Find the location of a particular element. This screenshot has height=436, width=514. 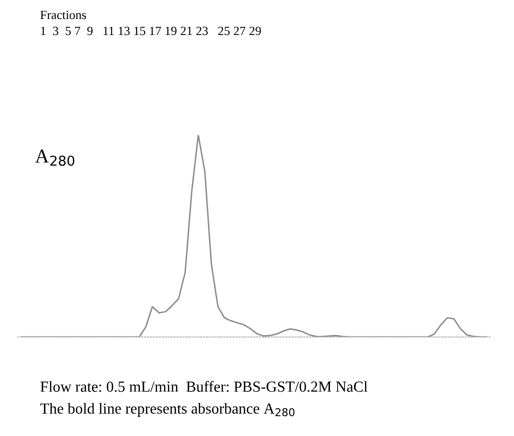

y-axis-title: A$_{280}$ is located at coordinates (54, 158).